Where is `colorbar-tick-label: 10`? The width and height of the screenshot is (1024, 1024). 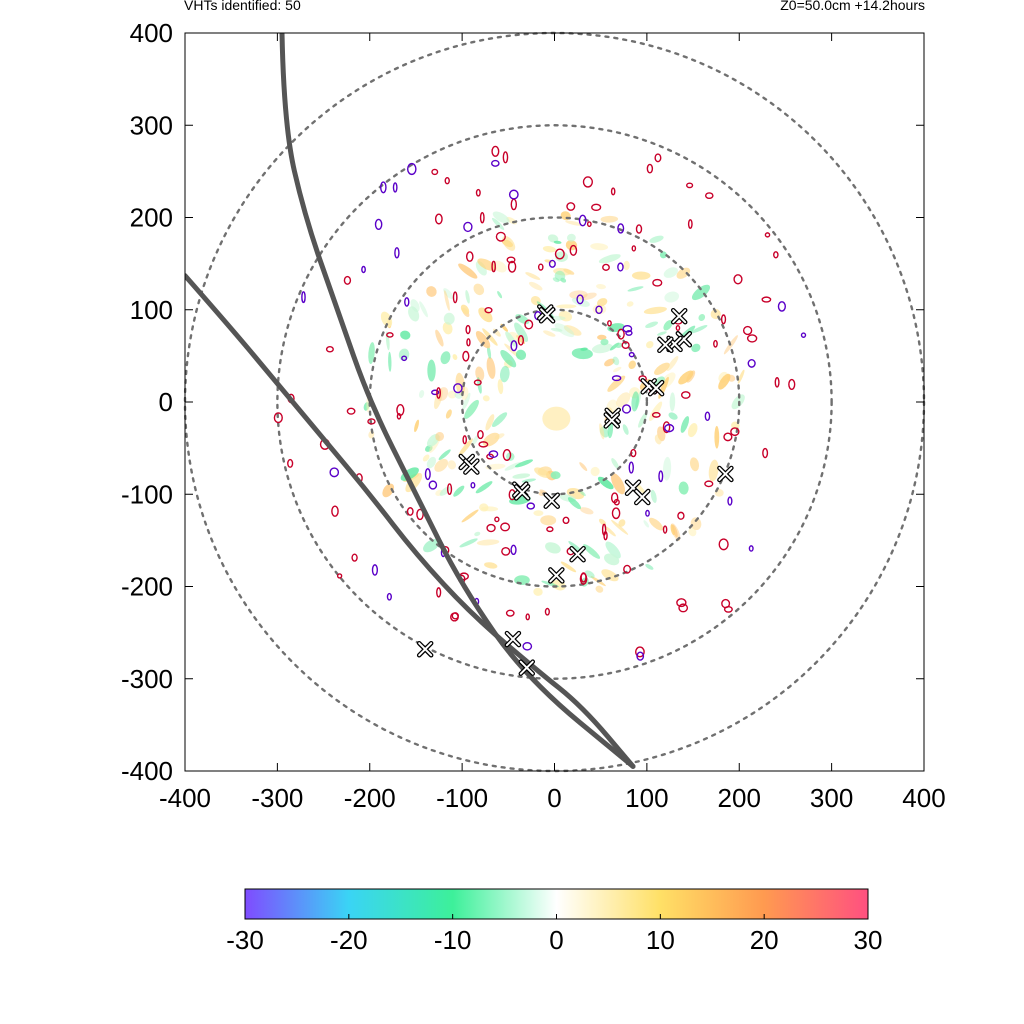
colorbar-tick-label: 10 is located at coordinates (660, 940).